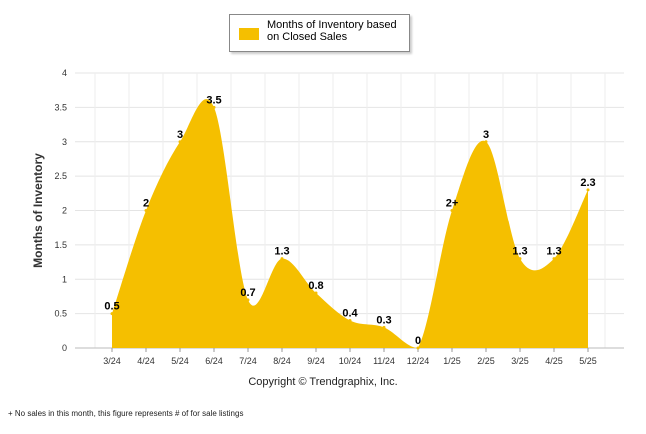 This screenshot has width=646, height=434. Describe the element at coordinates (554, 361) in the screenshot. I see `x-tick-label: 4/25` at that location.